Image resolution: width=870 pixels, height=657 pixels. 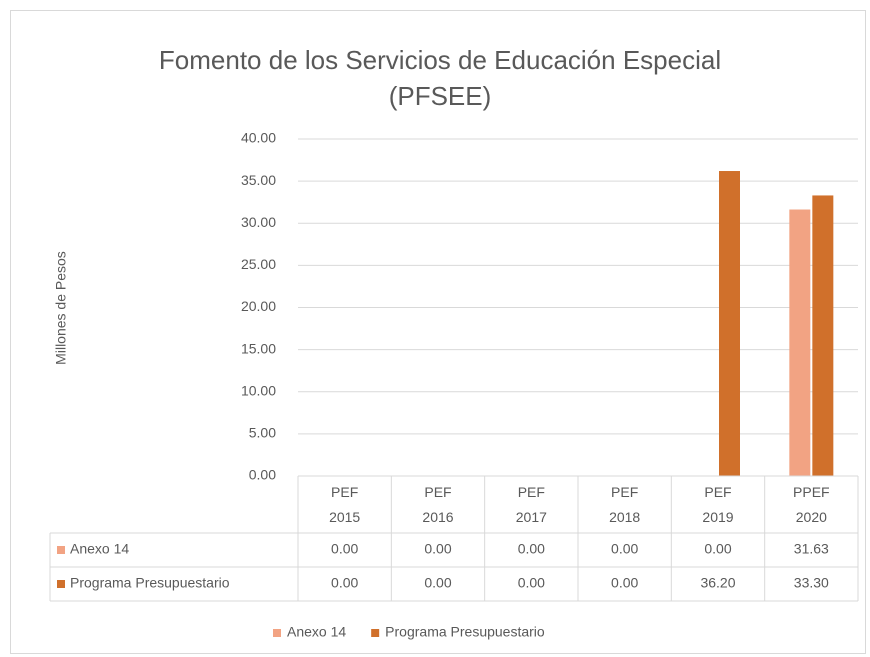 I want to click on y-tick-label: 0.00, so click(x=262, y=475).